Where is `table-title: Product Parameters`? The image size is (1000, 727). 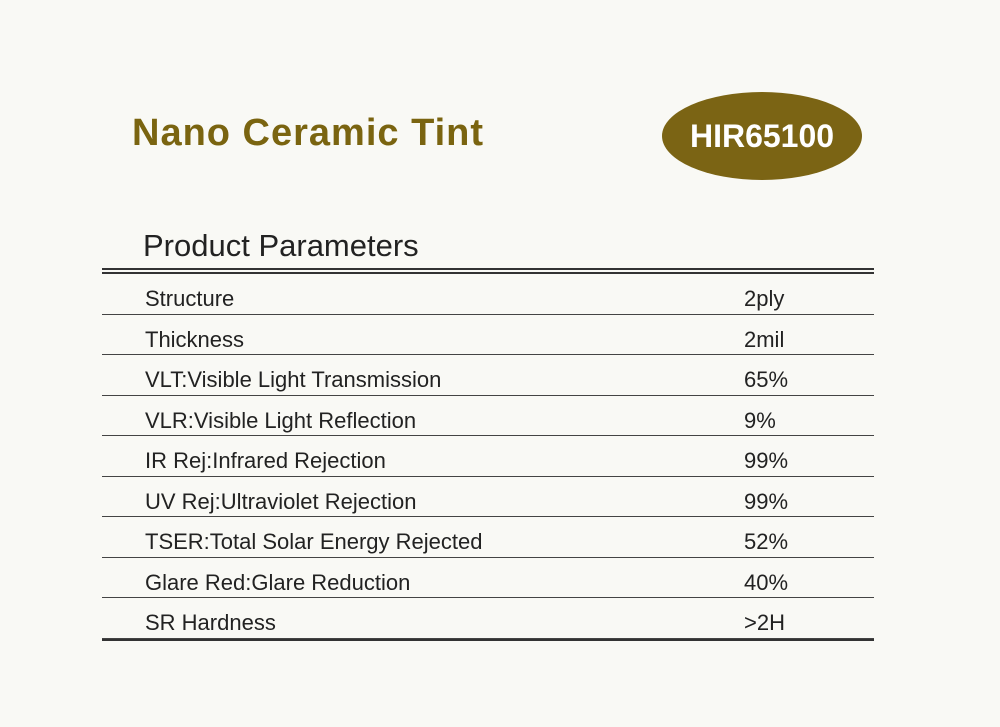 table-title: Product Parameters is located at coordinates (281, 245).